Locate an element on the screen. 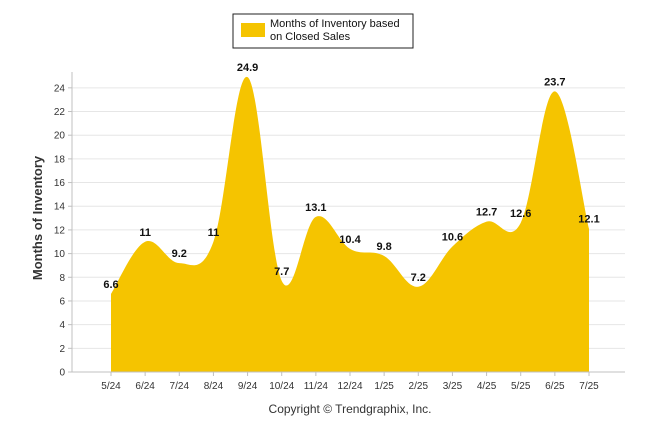 The image size is (646, 439). legend-swatch is located at coordinates (253, 30).